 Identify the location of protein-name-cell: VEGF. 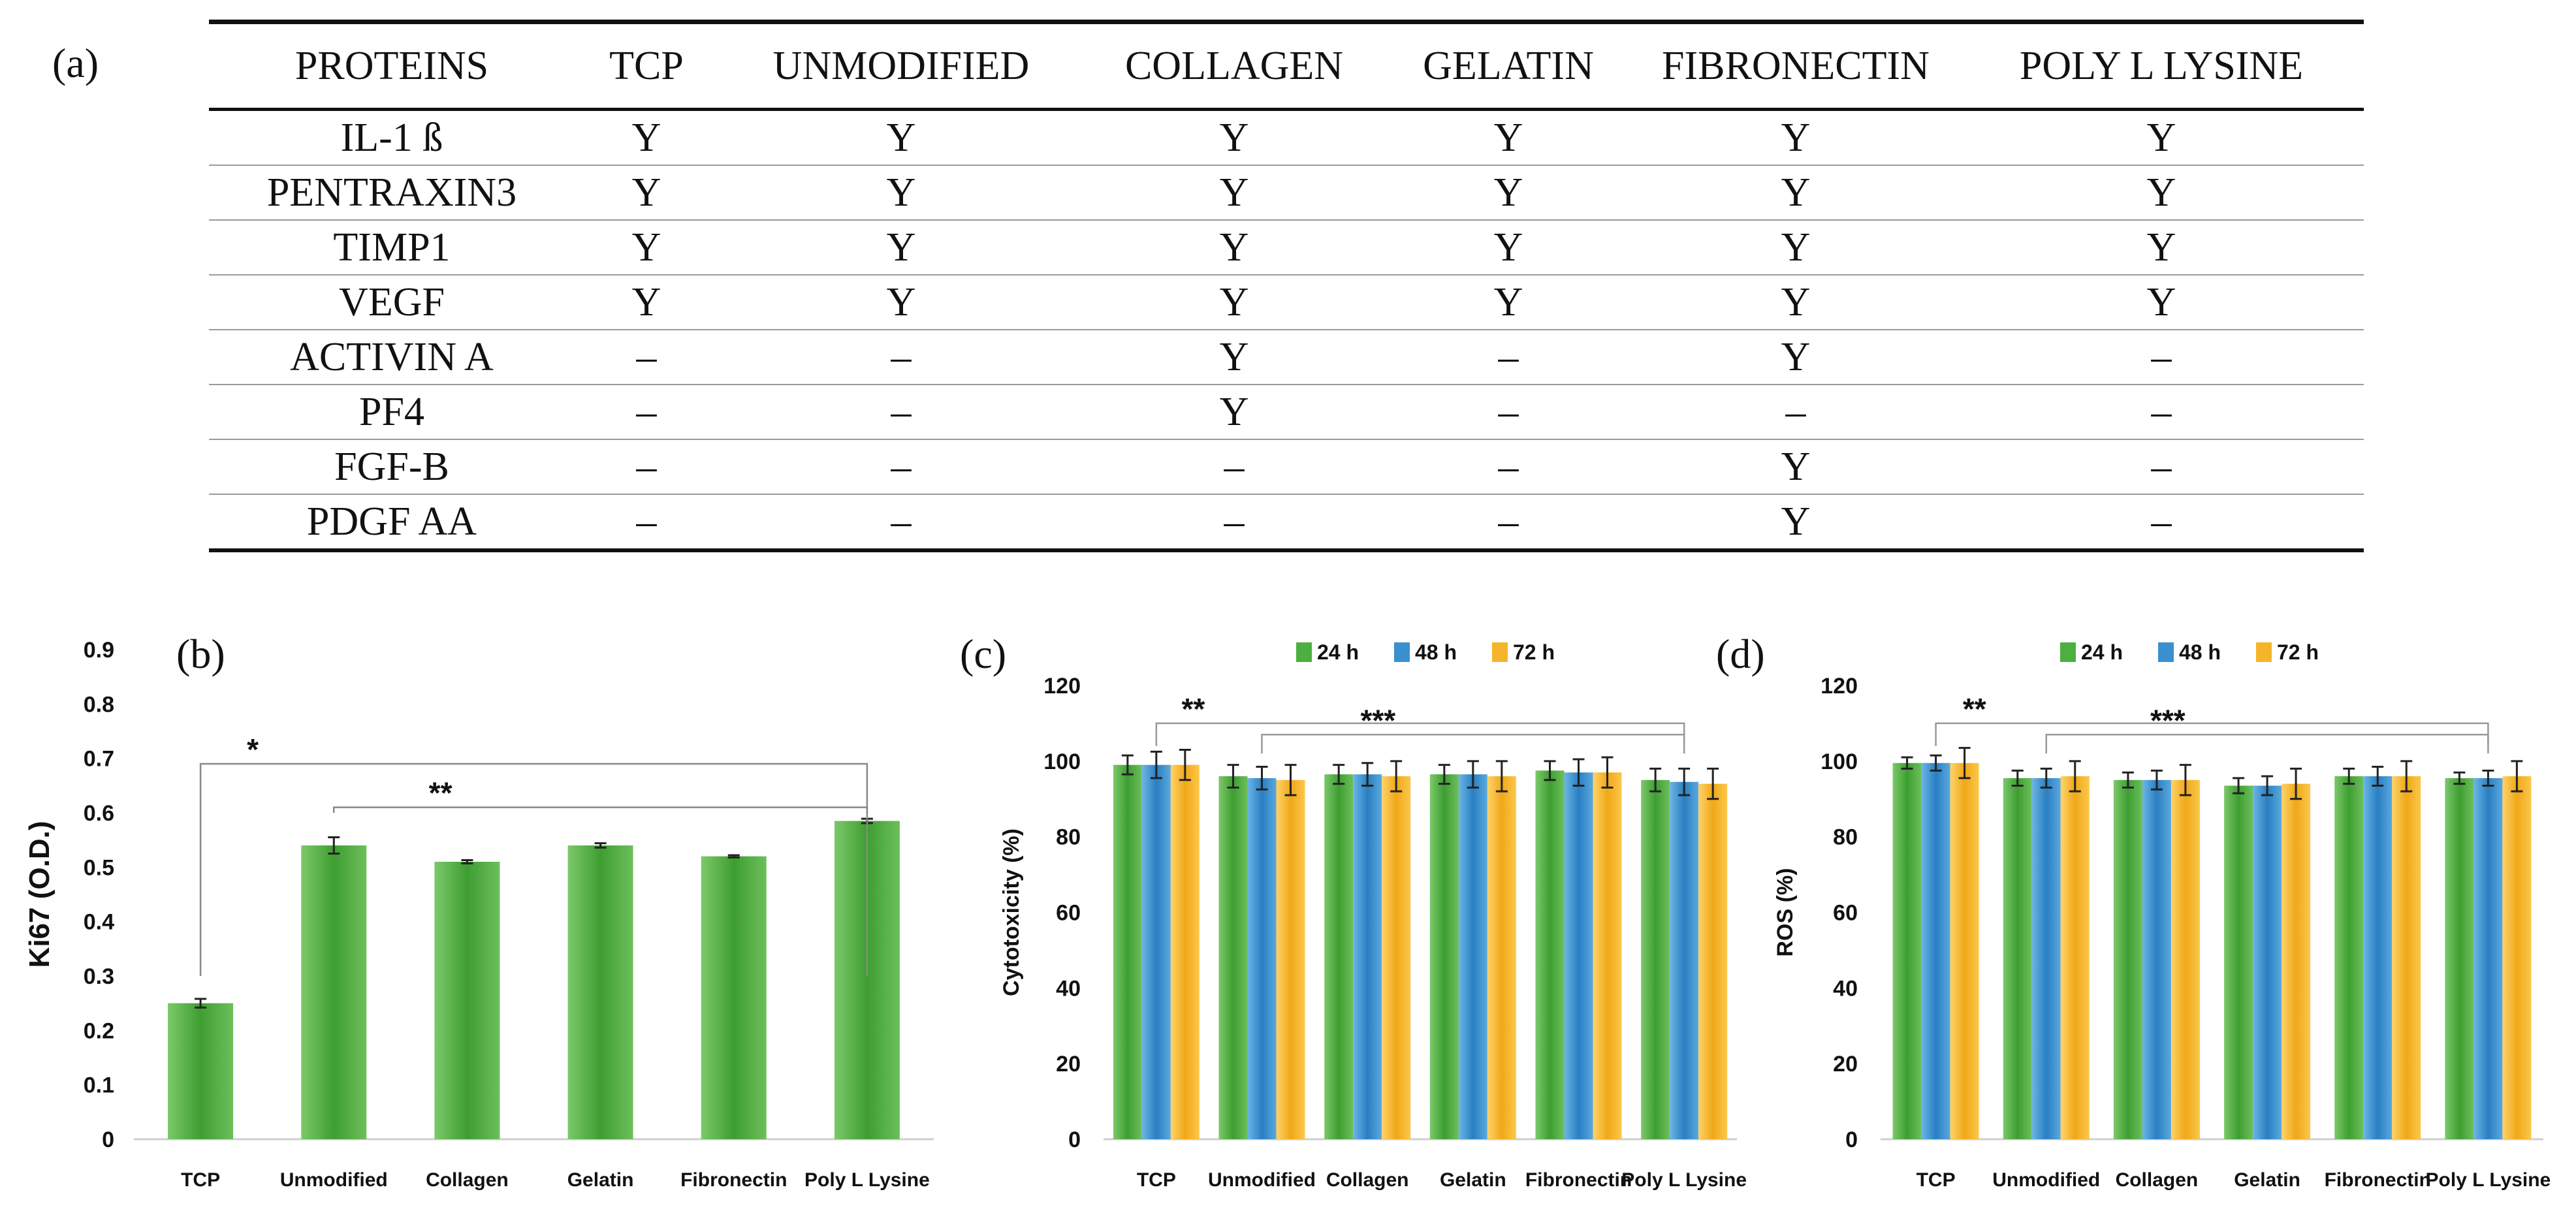
(392, 302).